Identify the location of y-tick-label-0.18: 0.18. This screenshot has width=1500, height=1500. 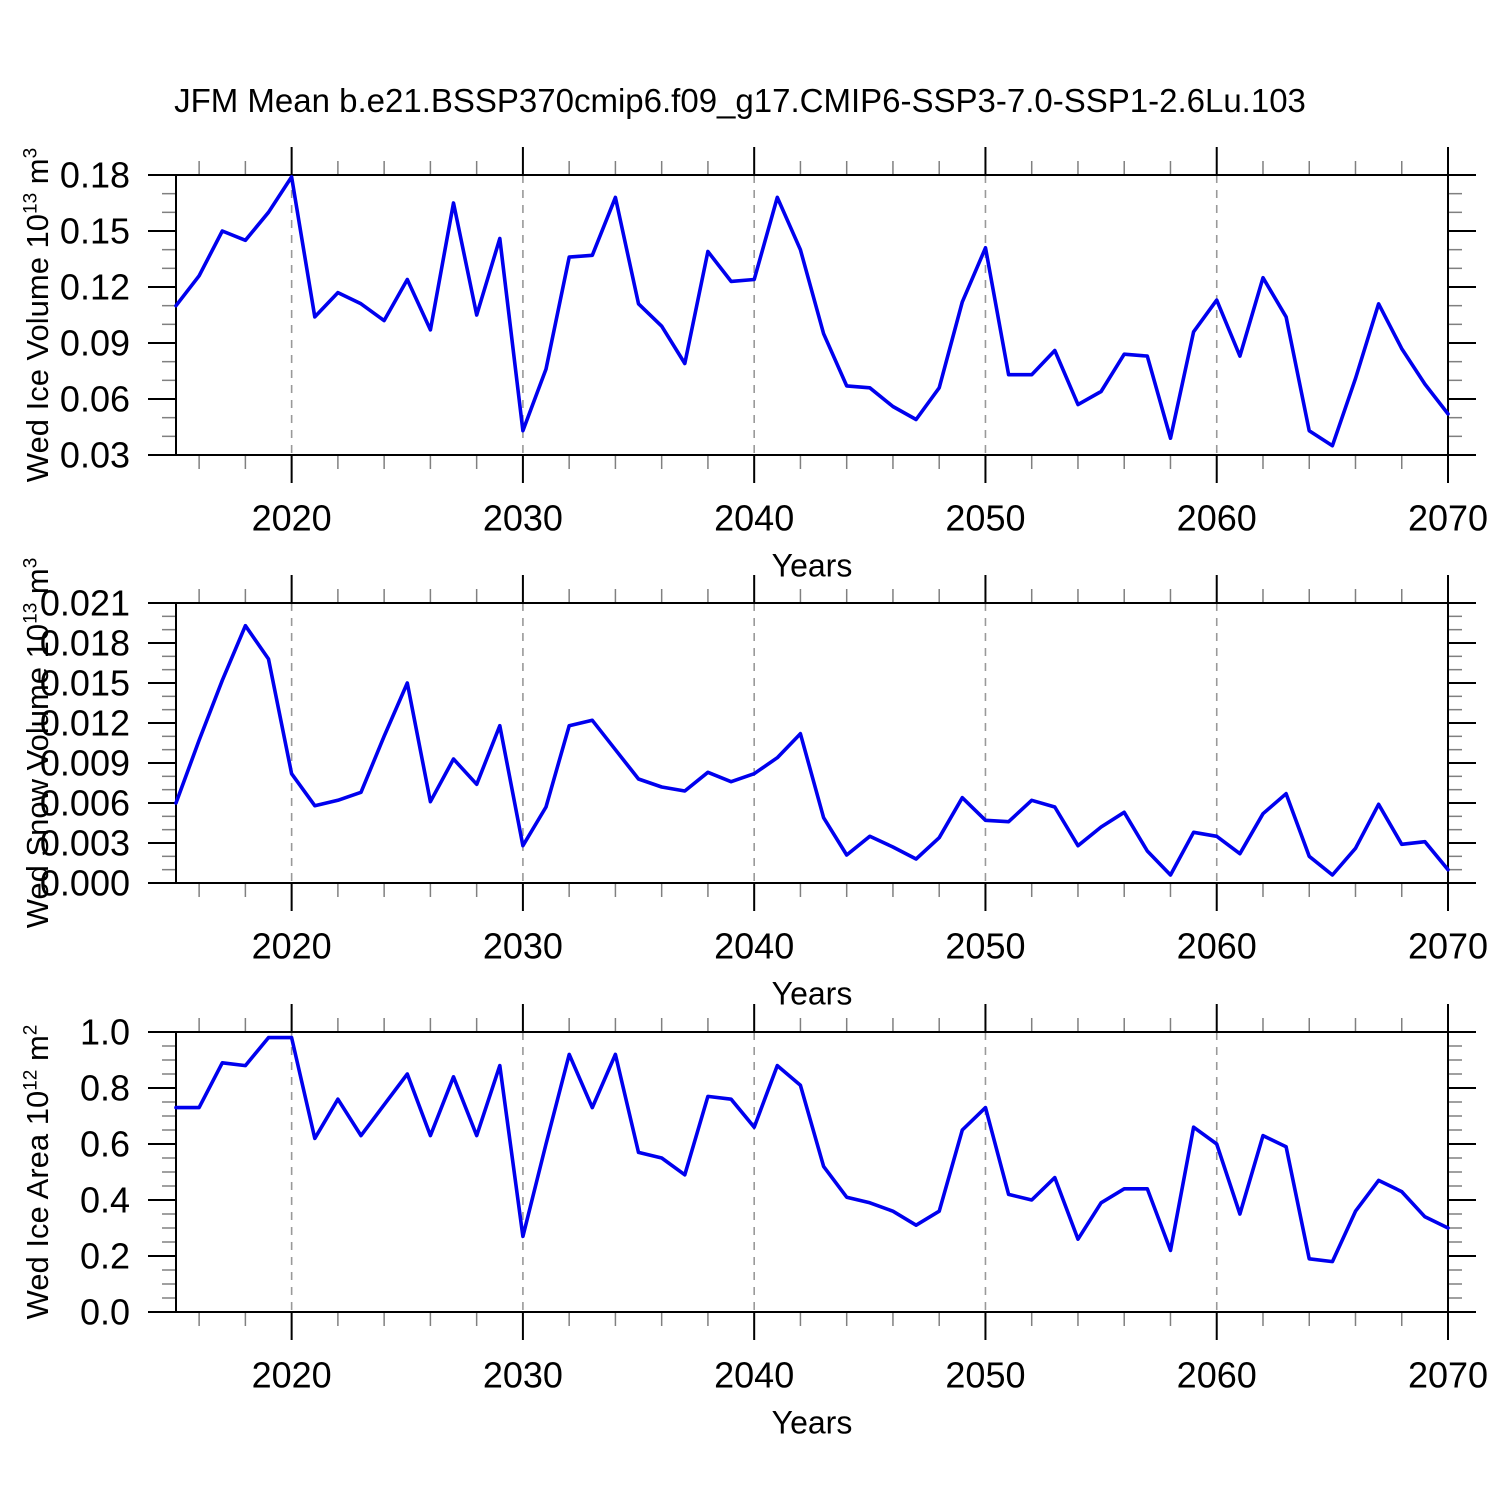
(95, 175).